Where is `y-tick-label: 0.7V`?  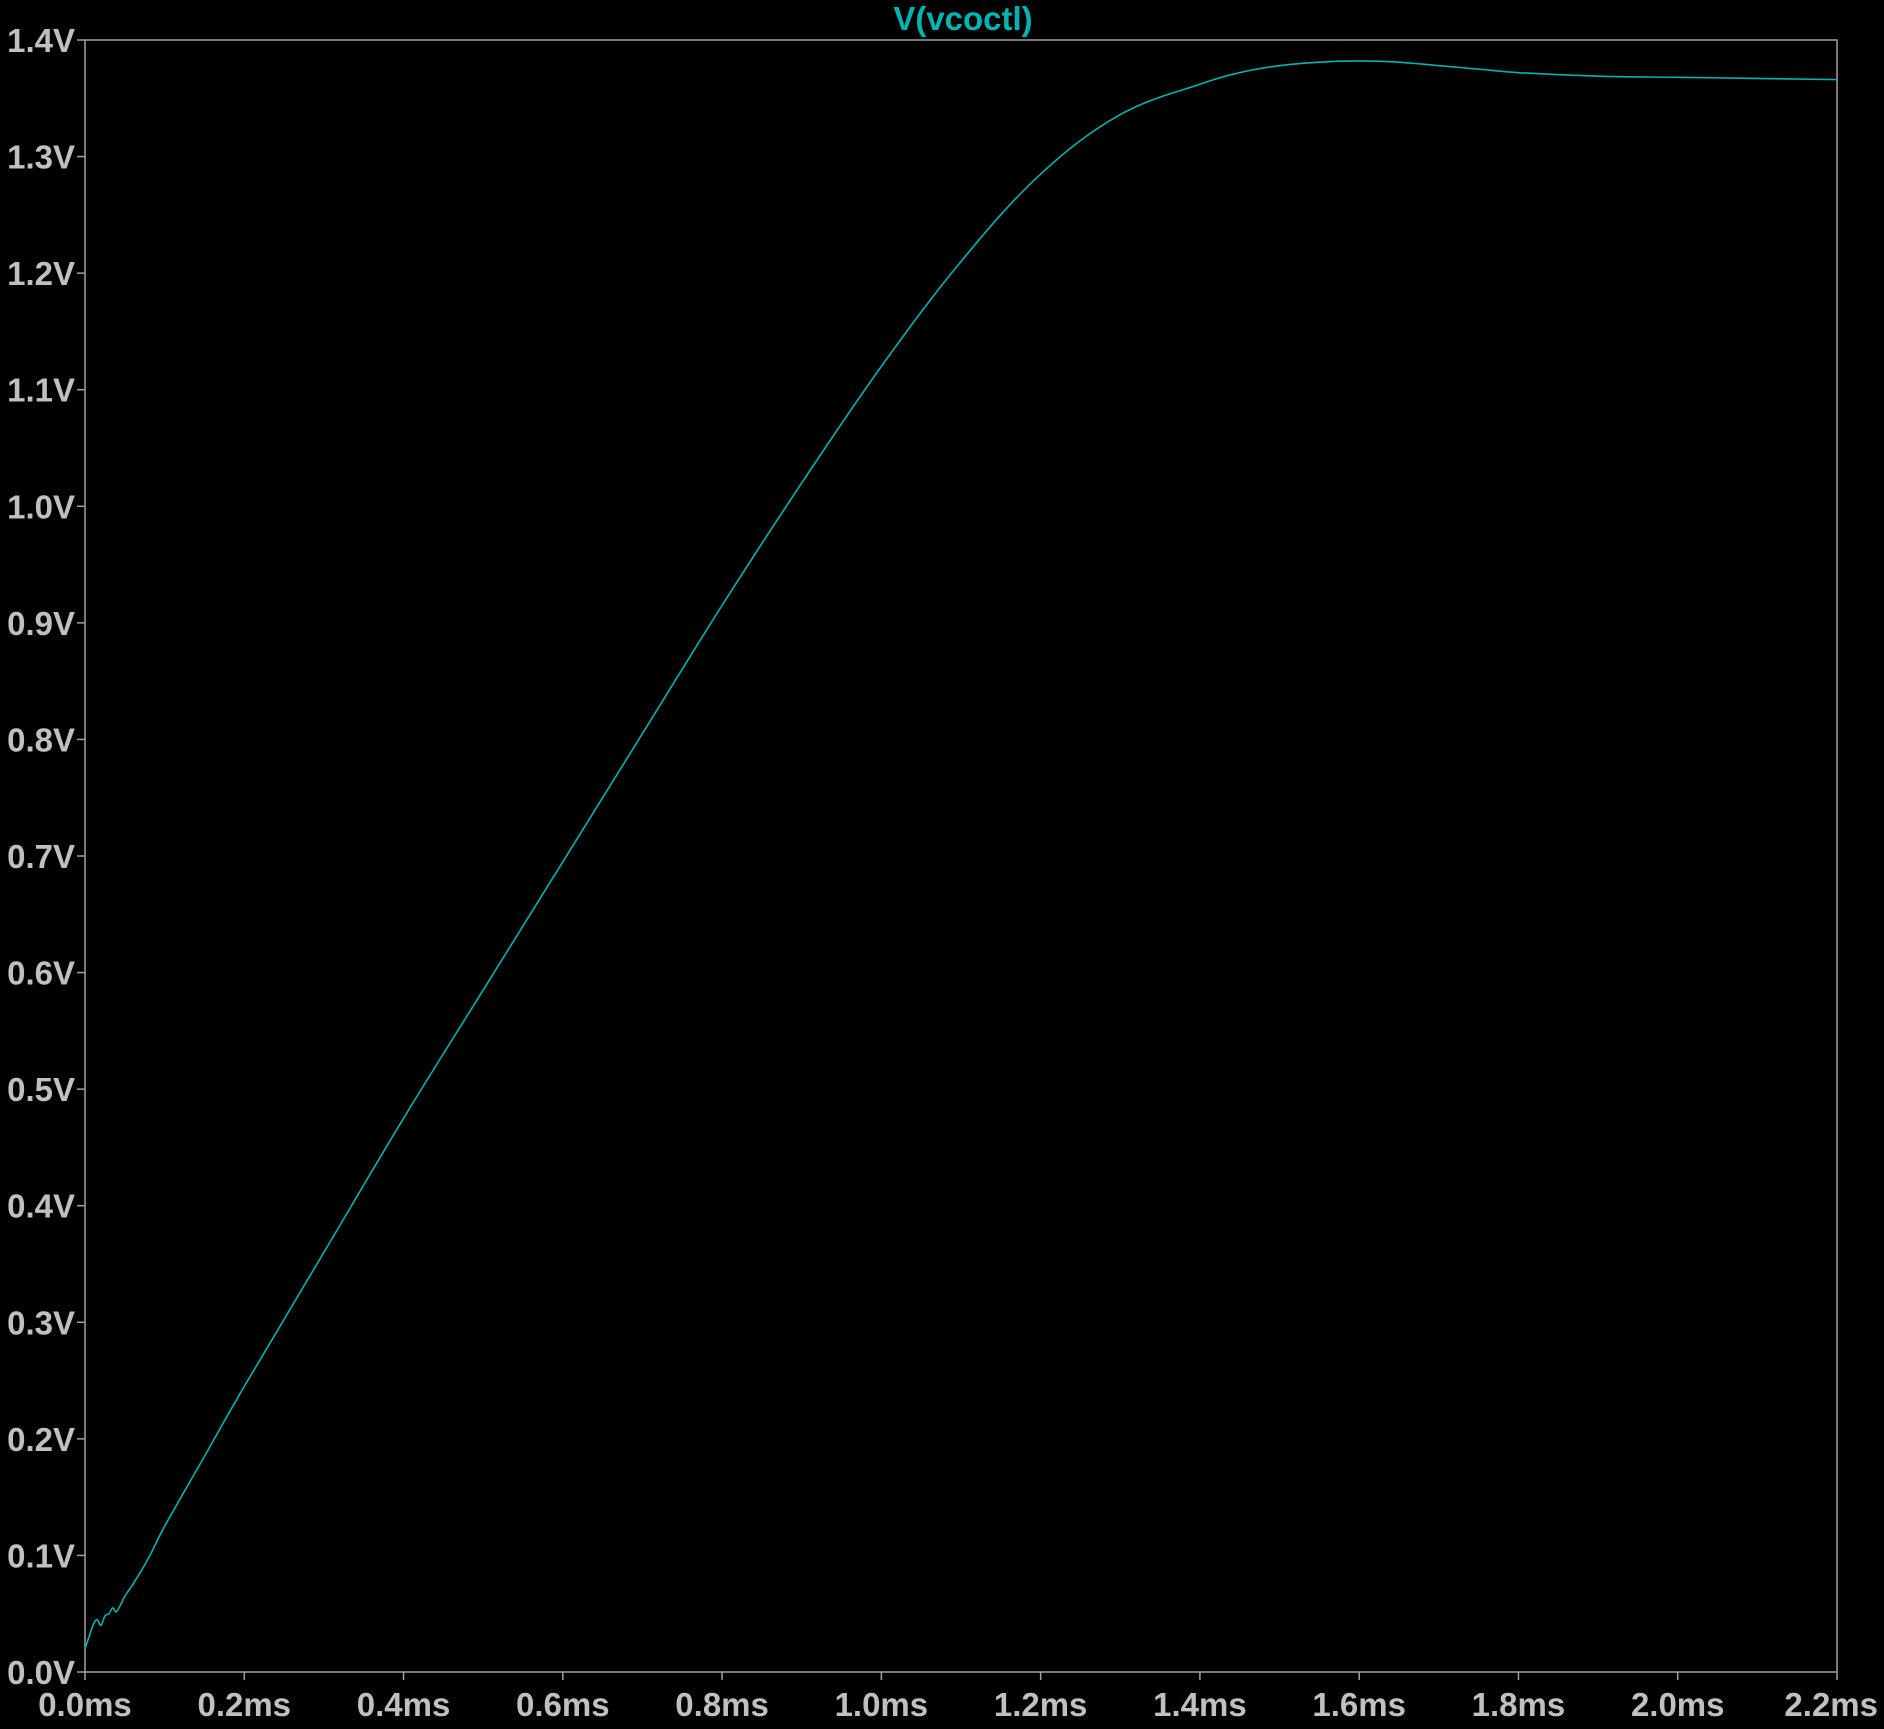
y-tick-label: 0.7V is located at coordinates (41, 856).